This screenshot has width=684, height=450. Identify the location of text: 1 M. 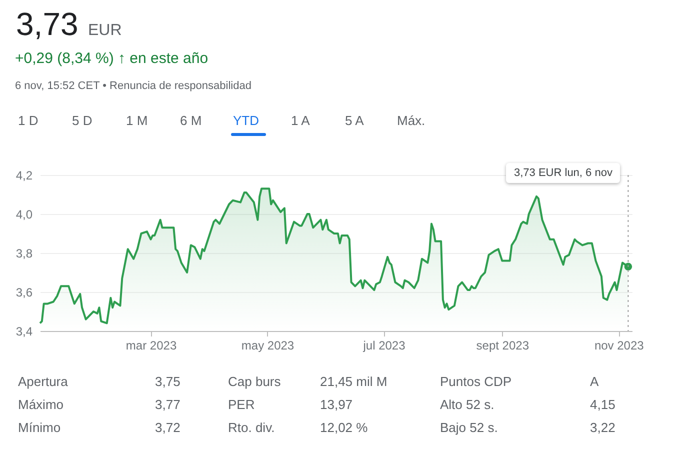
(137, 120).